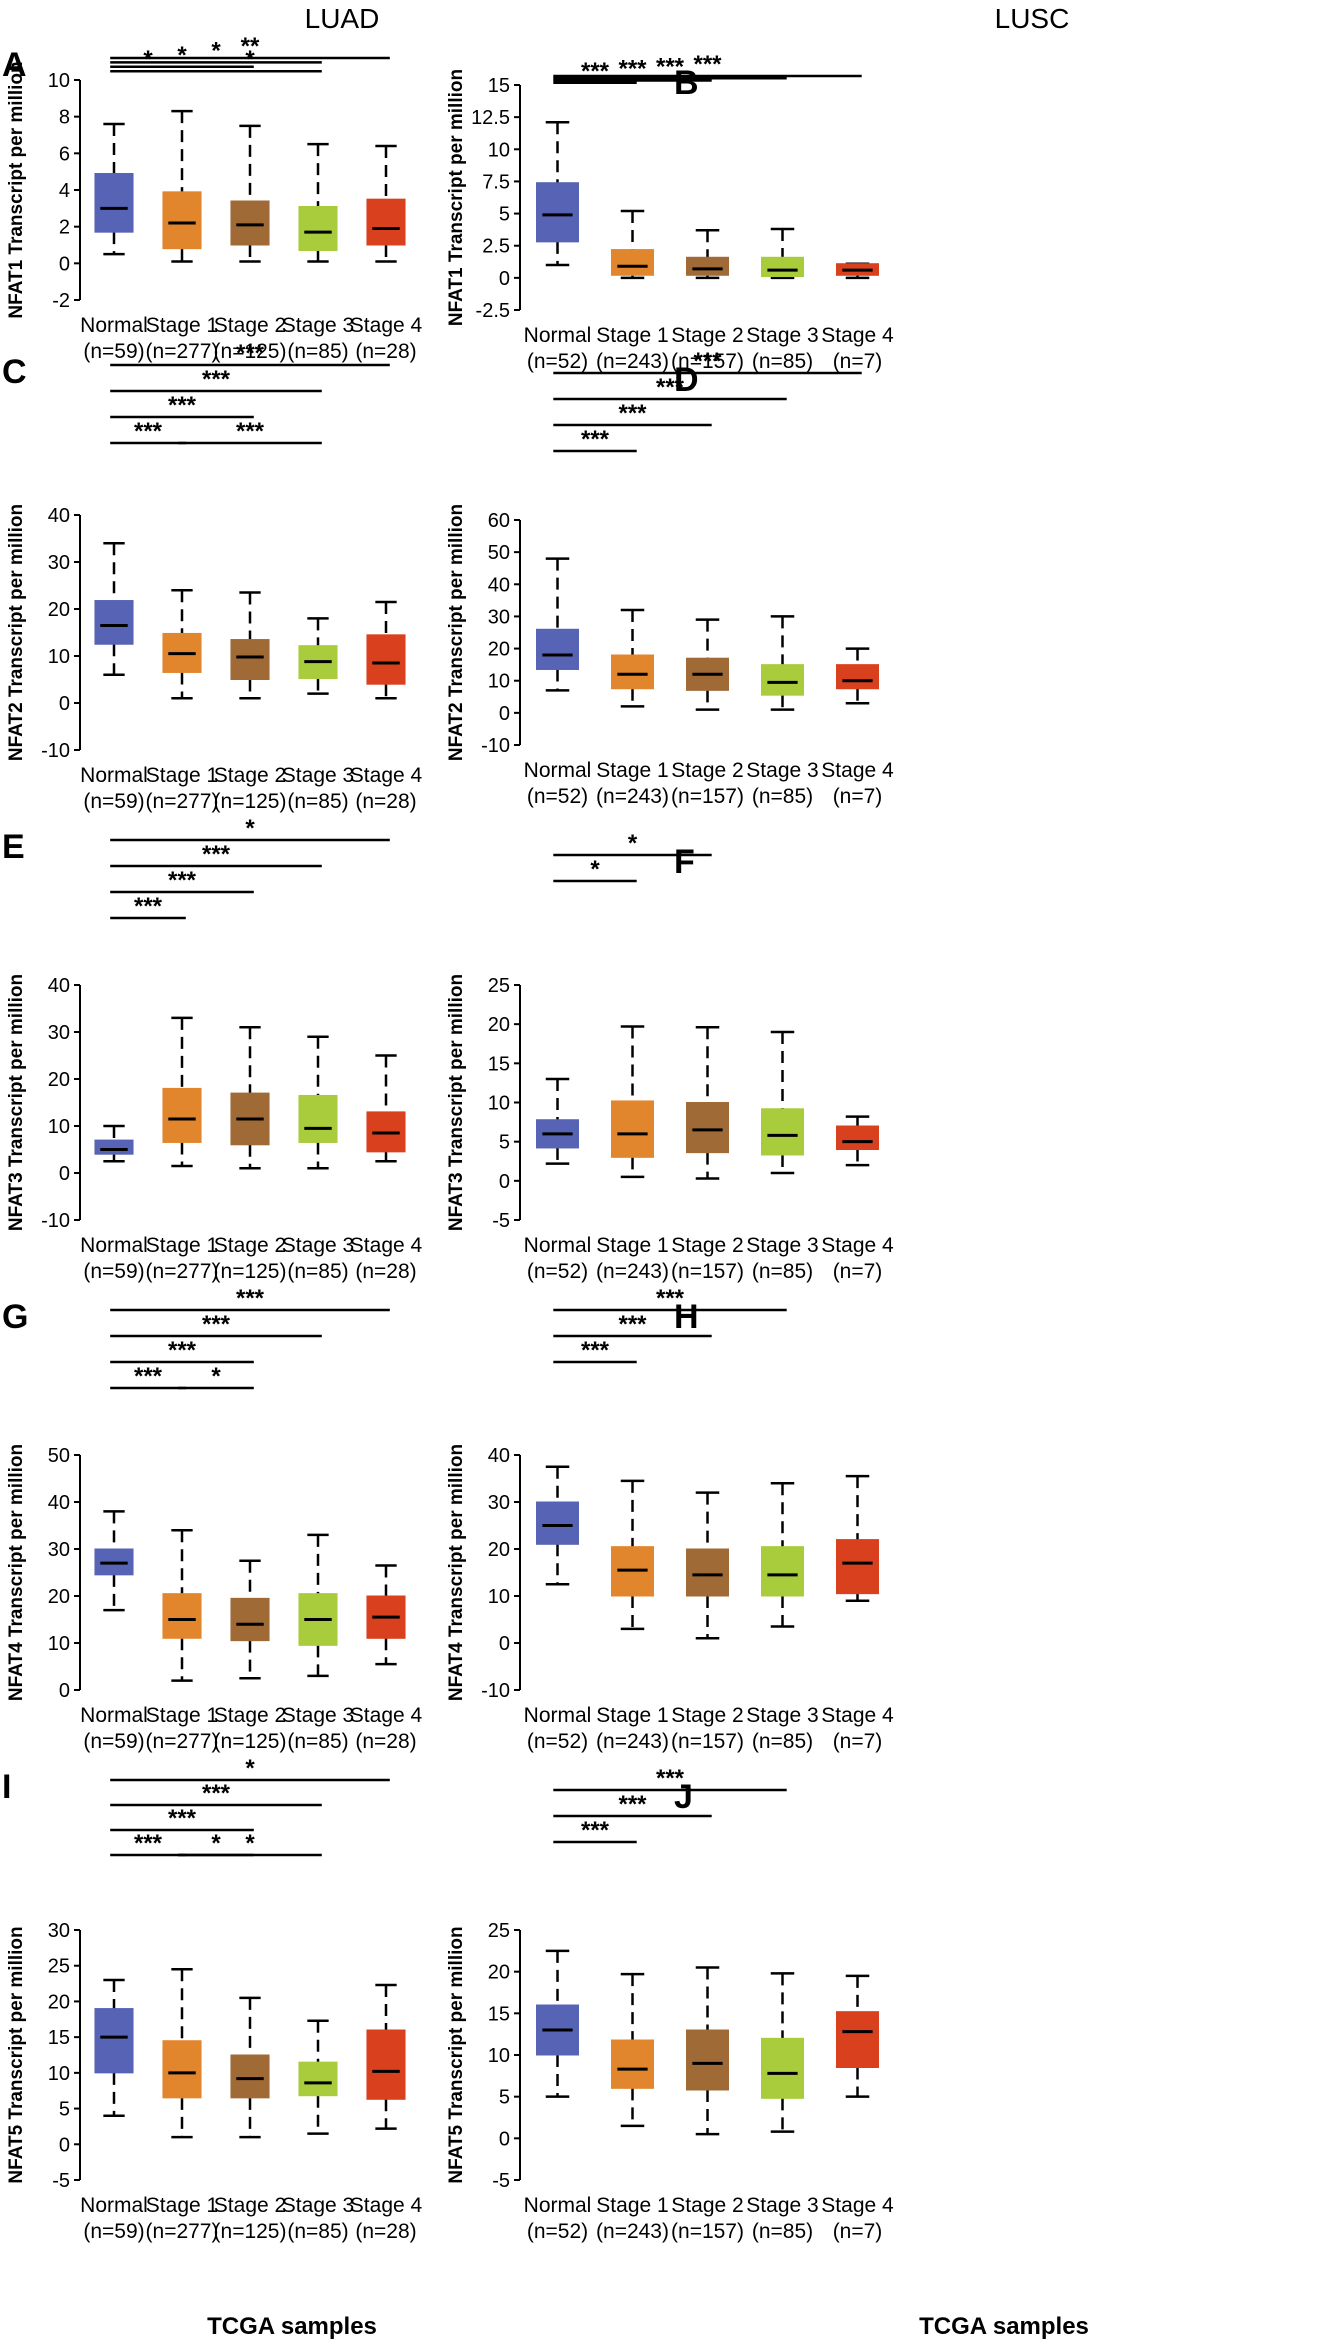 The width and height of the screenshot is (1330, 2346). What do you see at coordinates (13, 847) in the screenshot?
I see `panel-letter: E` at bounding box center [13, 847].